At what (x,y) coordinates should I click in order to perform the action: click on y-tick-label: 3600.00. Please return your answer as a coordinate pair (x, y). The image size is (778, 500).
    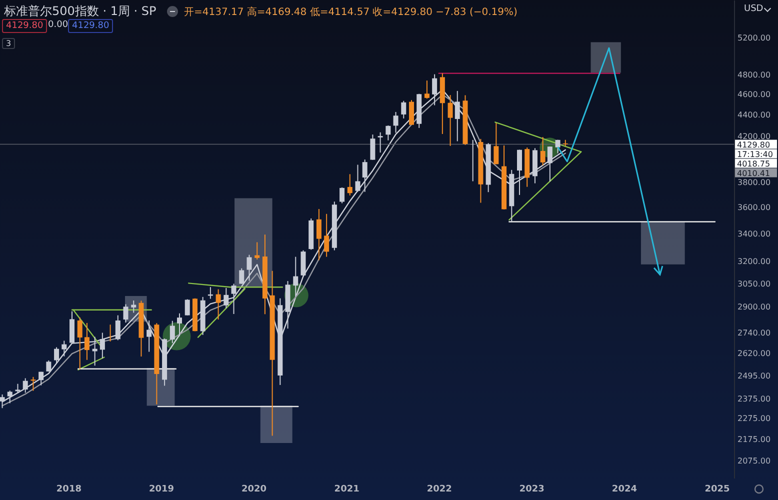
    Looking at the image, I should click on (754, 207).